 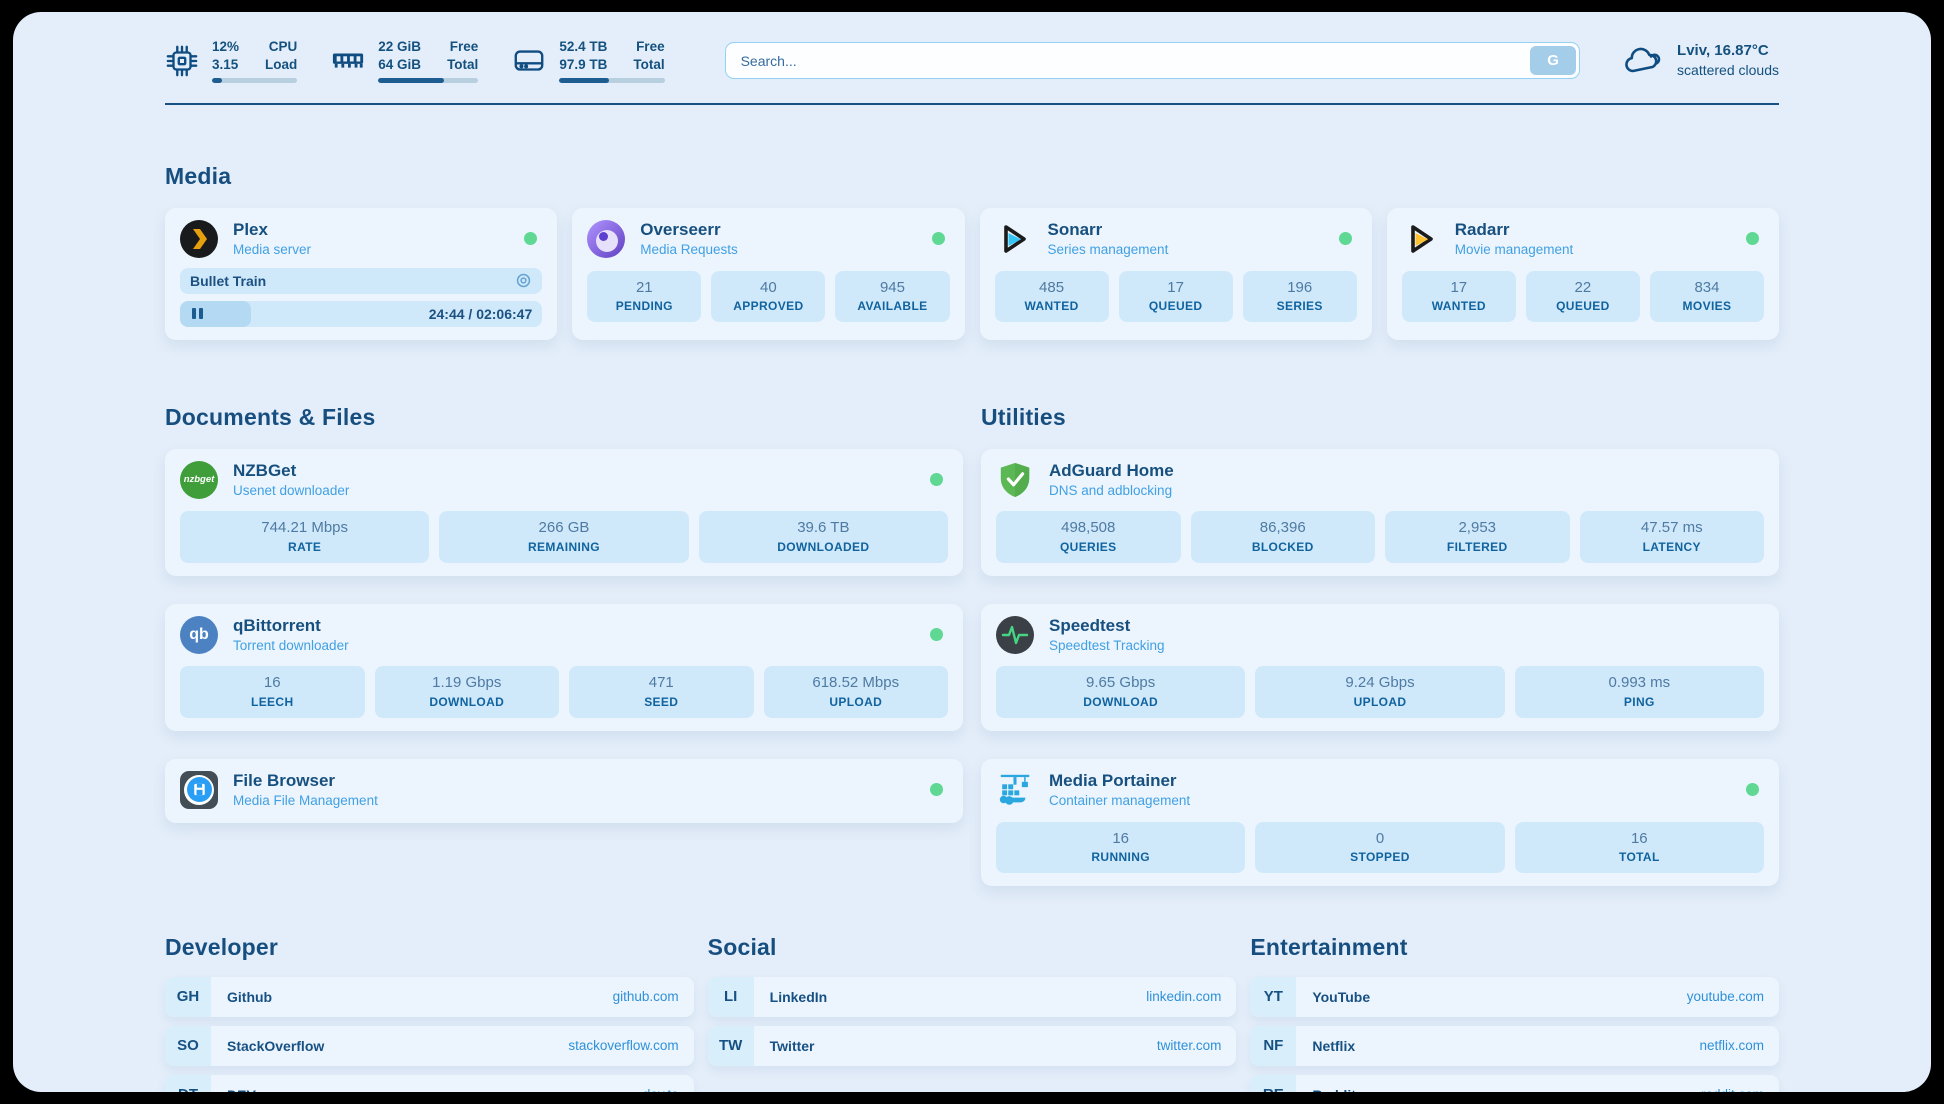 What do you see at coordinates (1329, 946) in the screenshot?
I see `section-title-entertainment: Entertainment` at bounding box center [1329, 946].